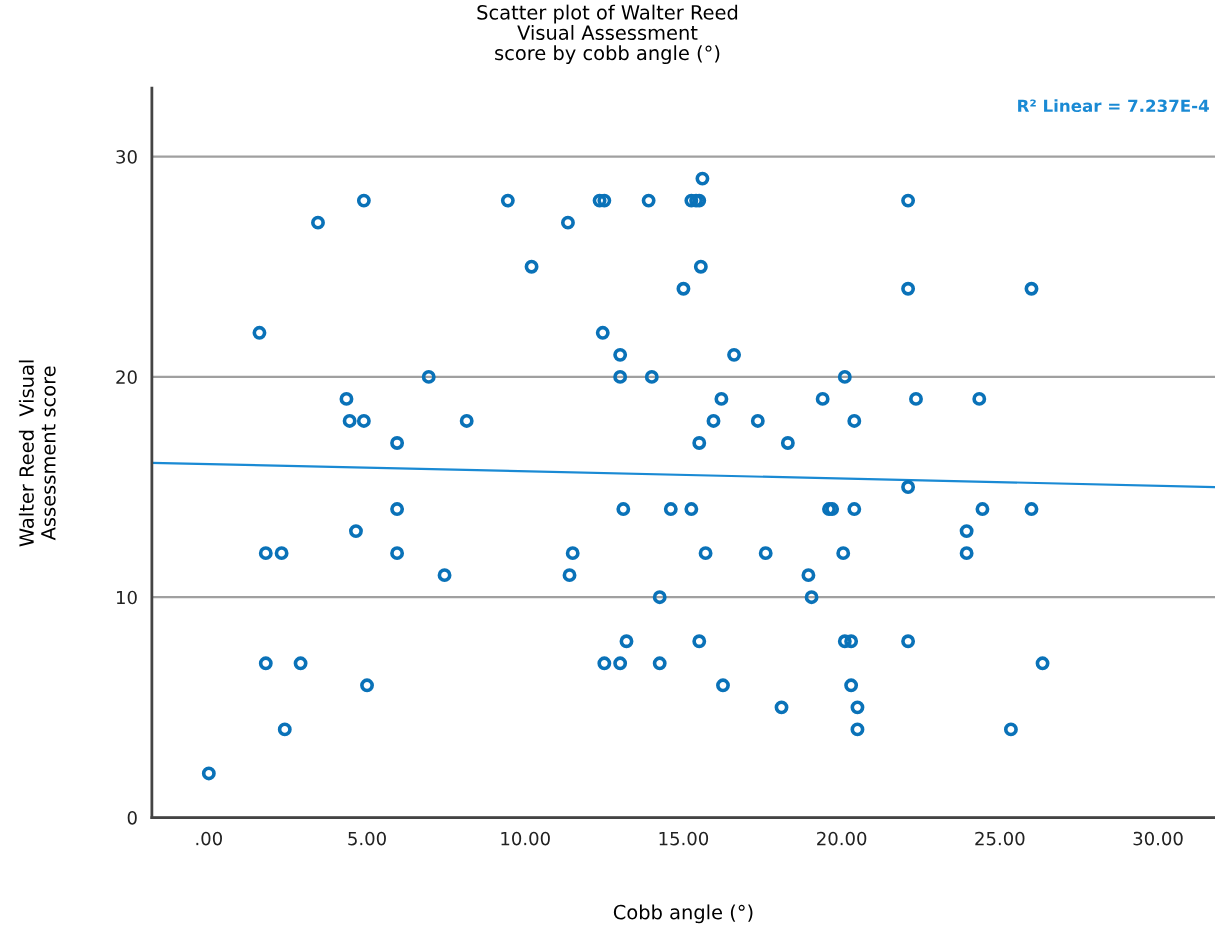 Image resolution: width=1215 pixels, height=929 pixels. I want to click on y-tick-label: 10, so click(126, 597).